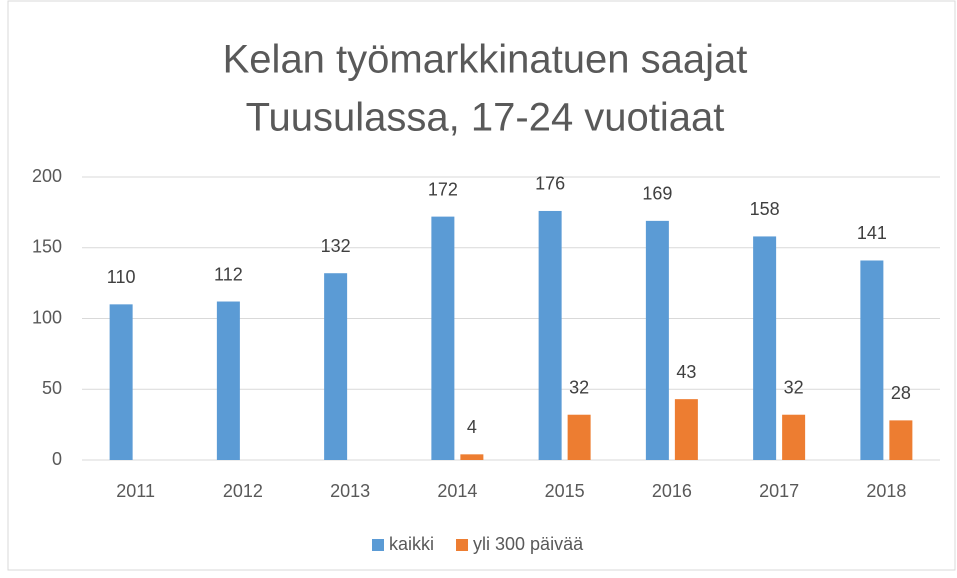  I want to click on chart-title: Tuusulassa, 17-24 vuotiaat, so click(485, 118).